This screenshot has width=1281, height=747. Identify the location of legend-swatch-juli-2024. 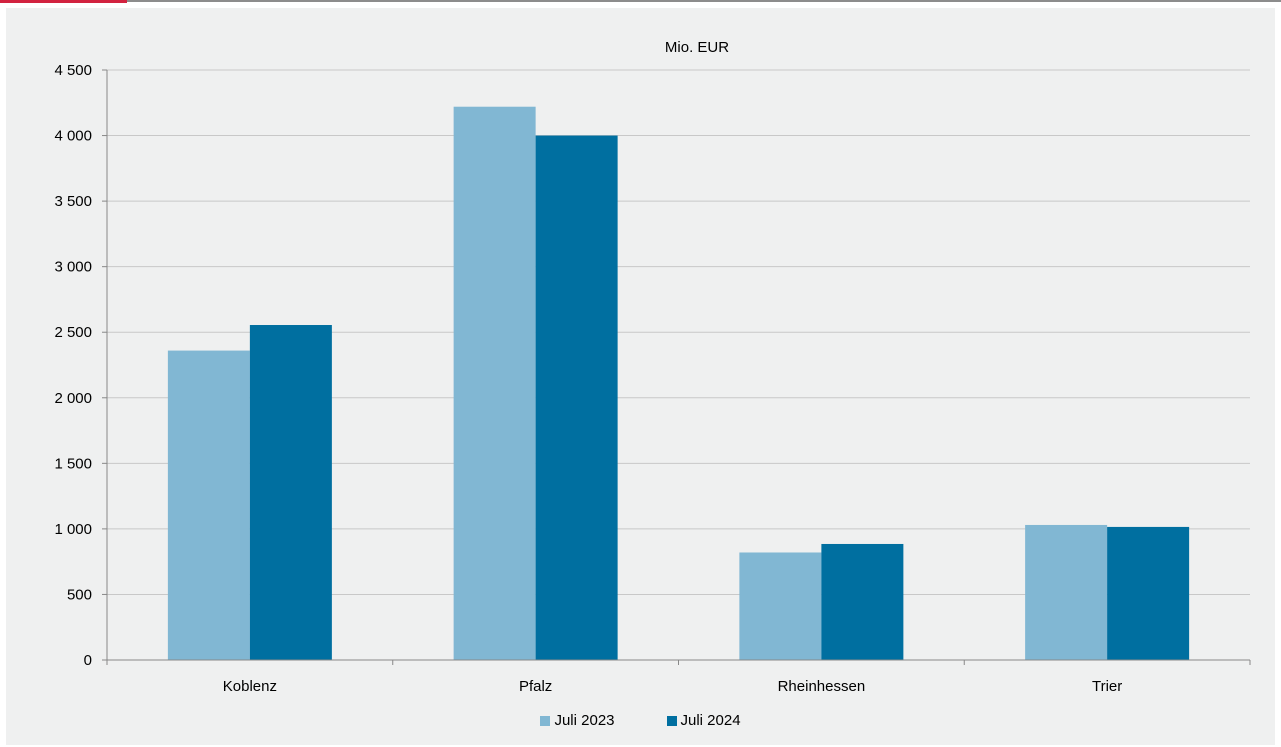
(671, 720).